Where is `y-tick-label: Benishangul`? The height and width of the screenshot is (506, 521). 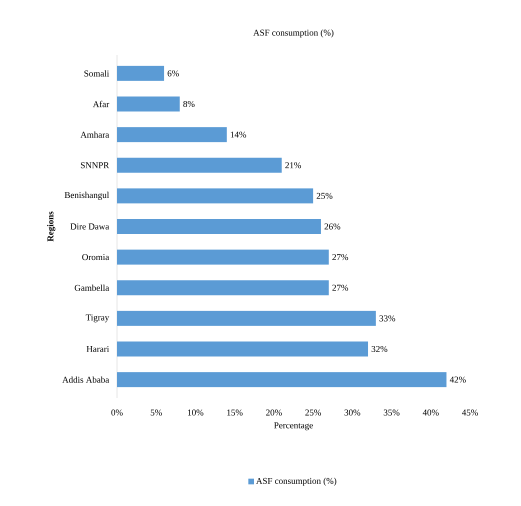
y-tick-label: Benishangul is located at coordinates (87, 196).